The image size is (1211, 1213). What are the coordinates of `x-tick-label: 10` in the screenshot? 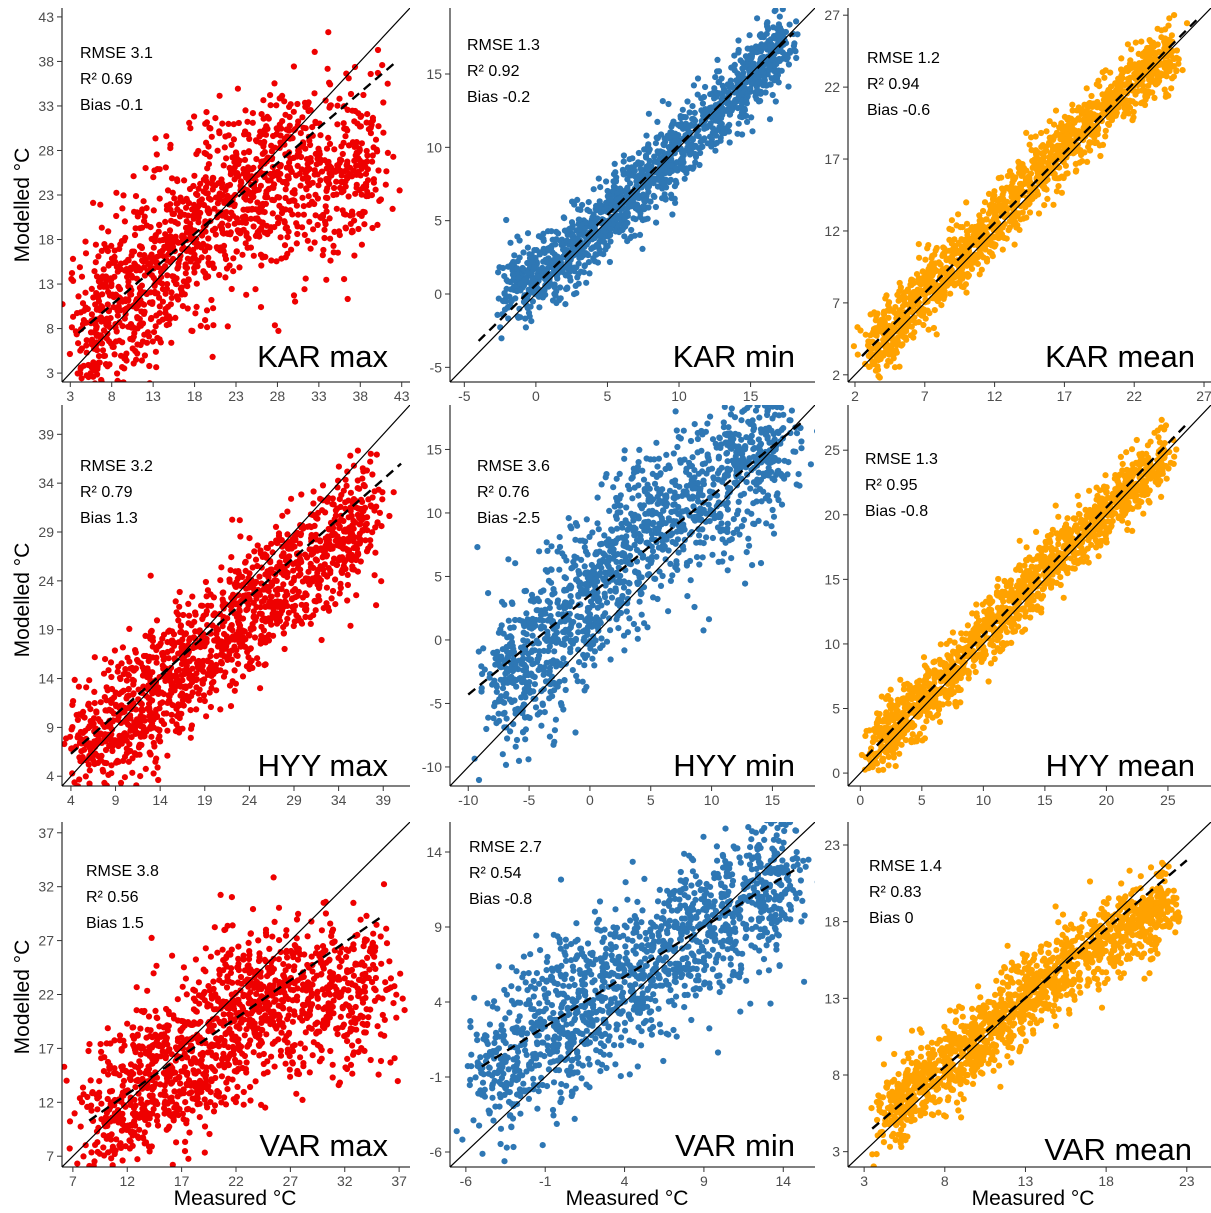 It's located at (679, 396).